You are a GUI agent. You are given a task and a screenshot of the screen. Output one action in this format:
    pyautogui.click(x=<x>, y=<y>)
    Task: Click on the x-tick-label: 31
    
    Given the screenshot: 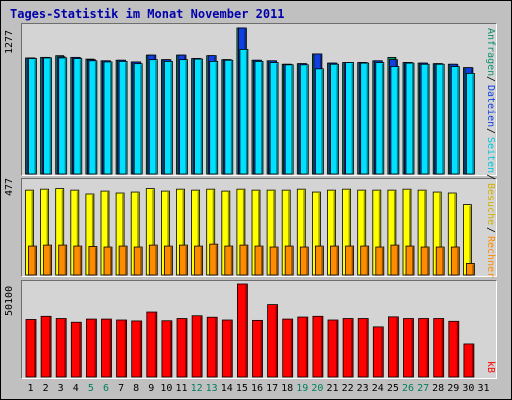 What is the action you would take?
    pyautogui.click(x=483, y=388)
    